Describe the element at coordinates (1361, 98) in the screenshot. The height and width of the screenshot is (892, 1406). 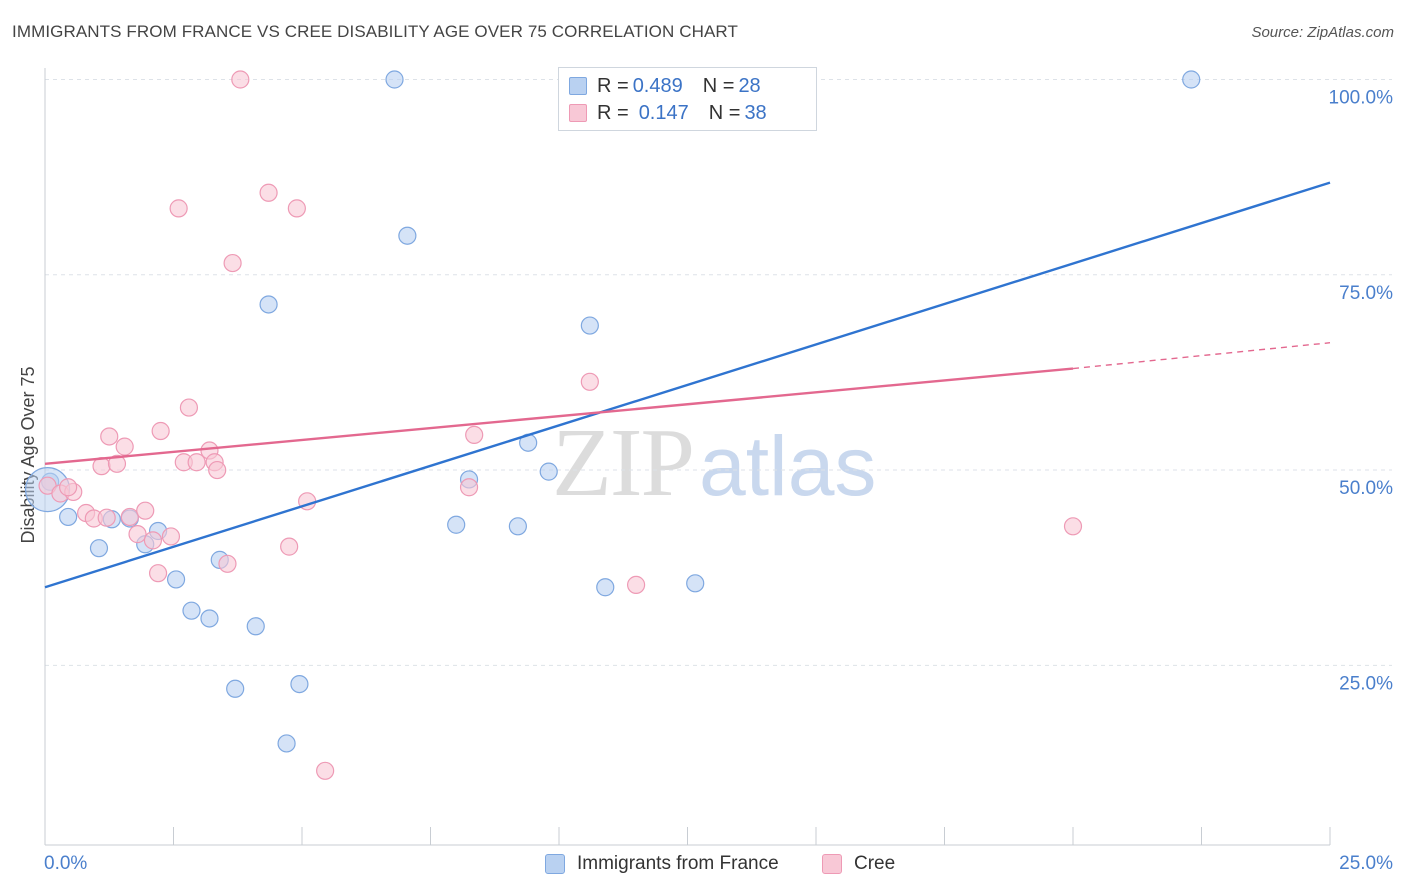
I see `y-tick-label: 100.0%` at that location.